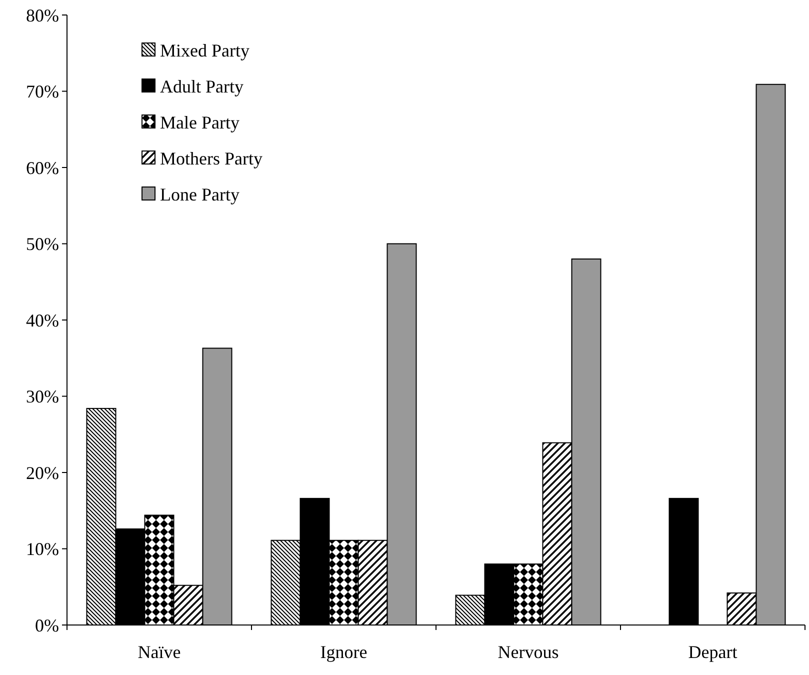  I want to click on x-tick-label: Depart, so click(713, 652).